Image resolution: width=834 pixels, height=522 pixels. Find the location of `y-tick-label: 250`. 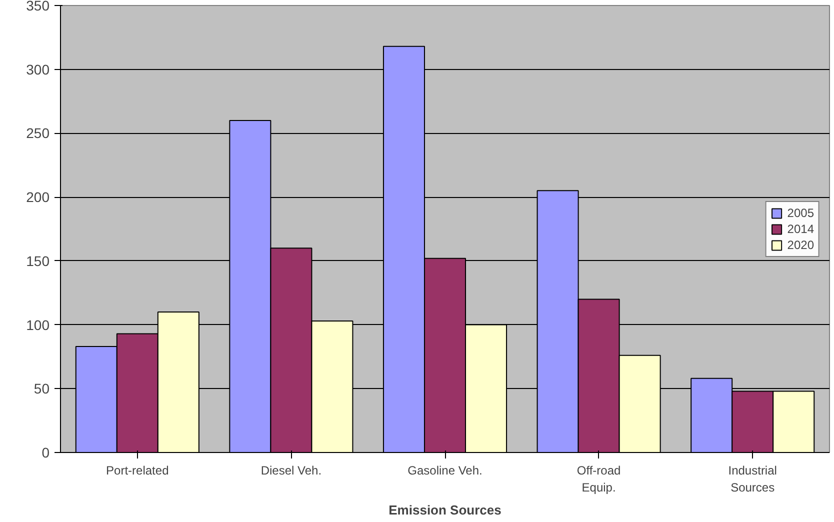

y-tick-label: 250 is located at coordinates (38, 133).